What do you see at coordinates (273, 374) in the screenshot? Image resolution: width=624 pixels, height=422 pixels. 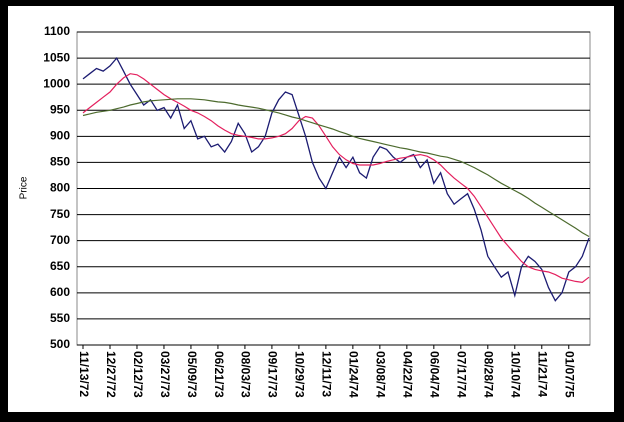 I see `x-tick-label: 09/17/73` at bounding box center [273, 374].